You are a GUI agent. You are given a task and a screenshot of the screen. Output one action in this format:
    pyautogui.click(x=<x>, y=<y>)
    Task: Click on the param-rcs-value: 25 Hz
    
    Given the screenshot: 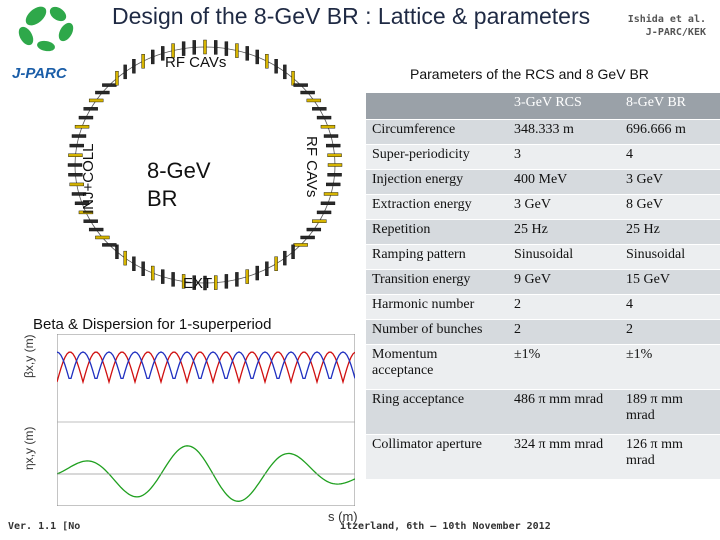 What is the action you would take?
    pyautogui.click(x=564, y=232)
    